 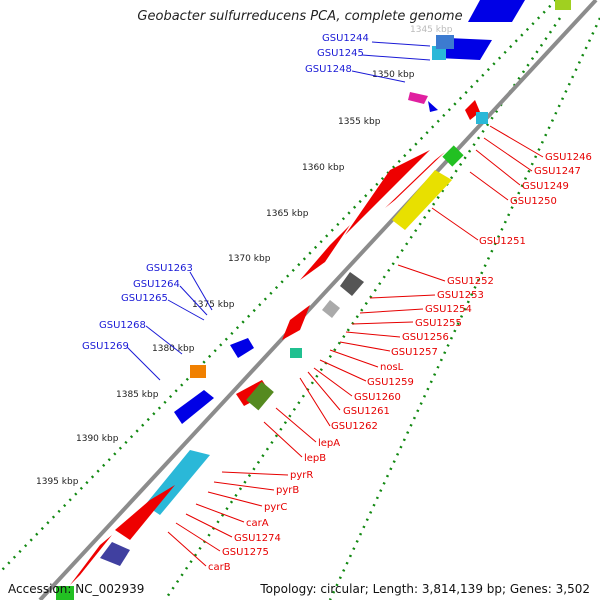 I want to click on gene-label: carB, so click(x=219, y=567).